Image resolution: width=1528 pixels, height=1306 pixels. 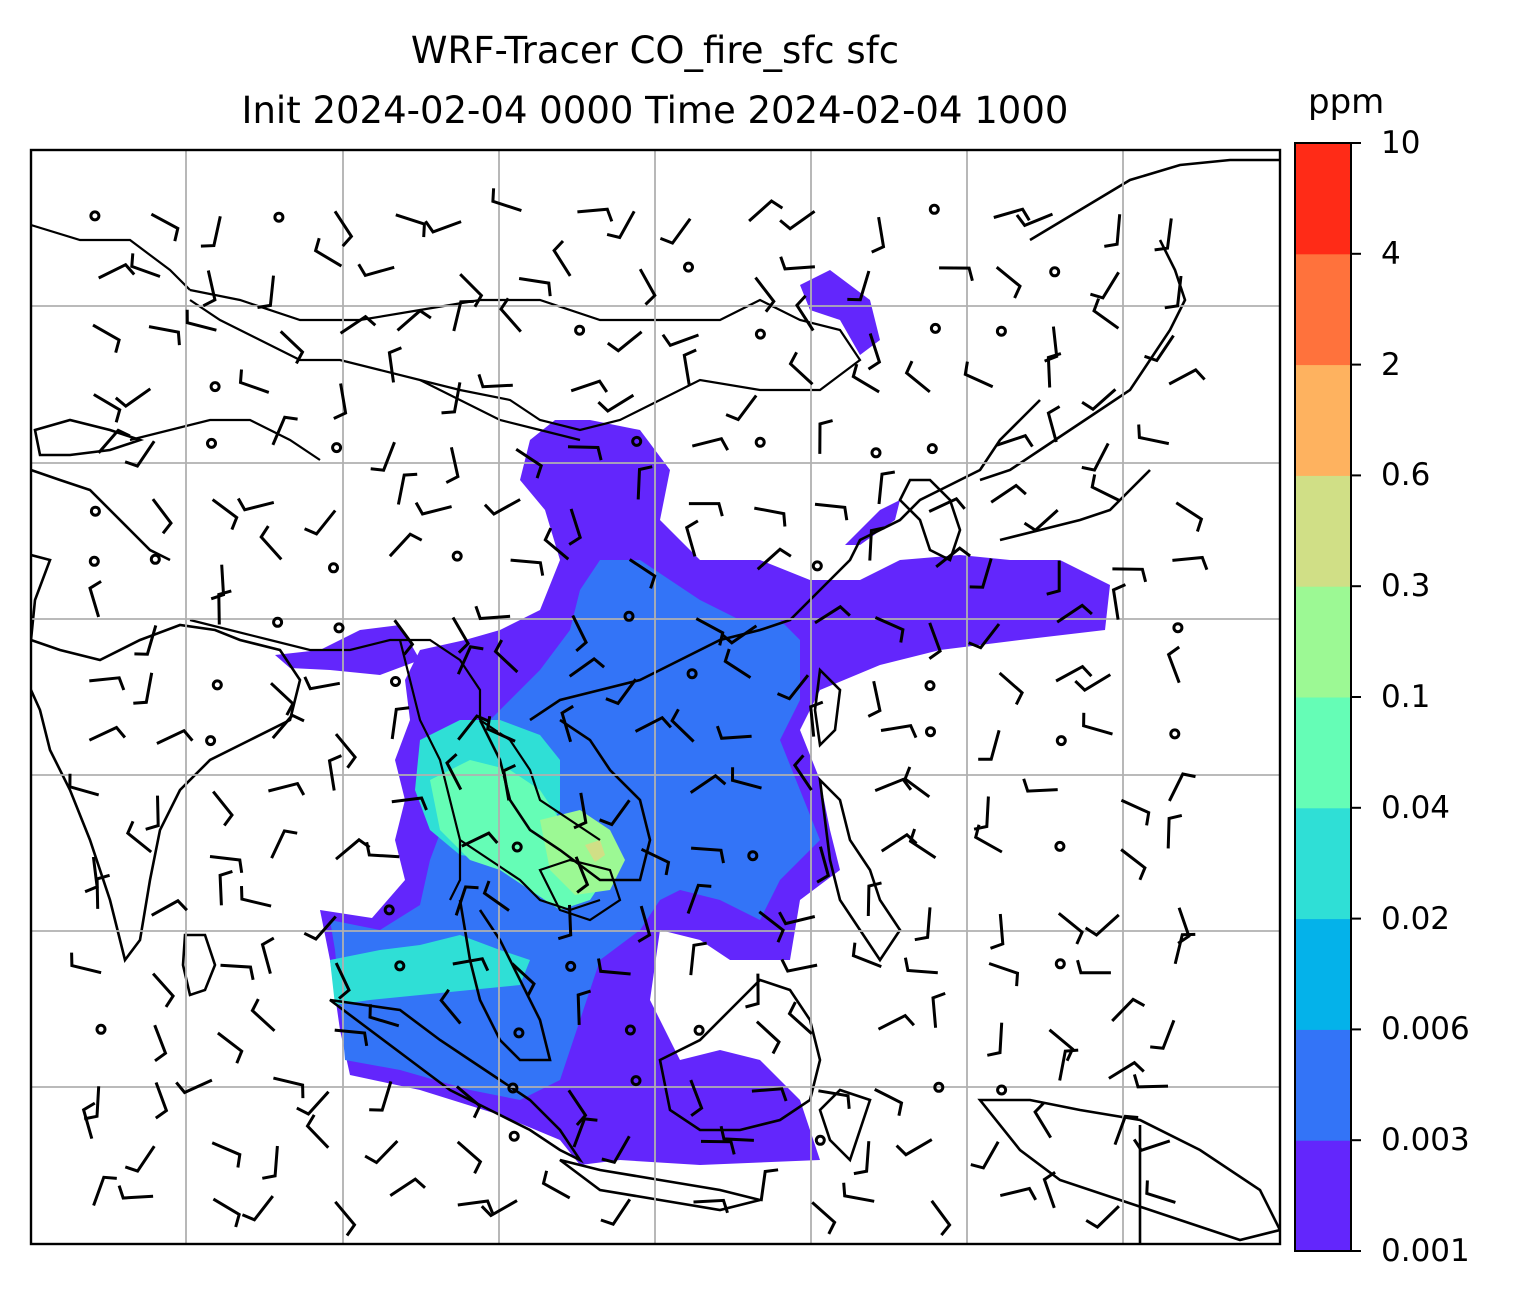 I want to click on coast-sulawesi, so click(x=845, y=1125).